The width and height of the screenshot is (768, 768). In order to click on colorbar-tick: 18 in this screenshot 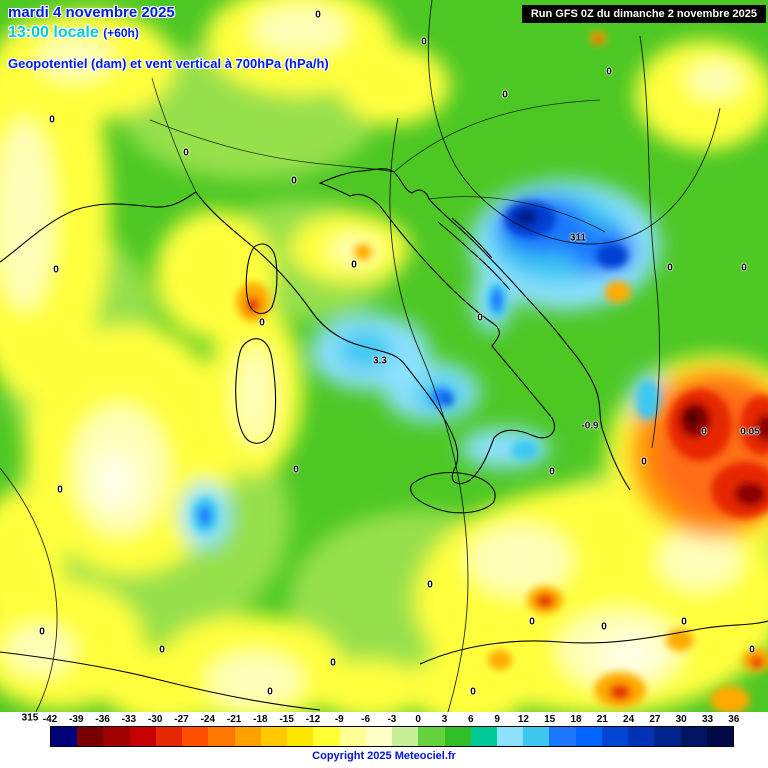, I will do `click(576, 719)`.